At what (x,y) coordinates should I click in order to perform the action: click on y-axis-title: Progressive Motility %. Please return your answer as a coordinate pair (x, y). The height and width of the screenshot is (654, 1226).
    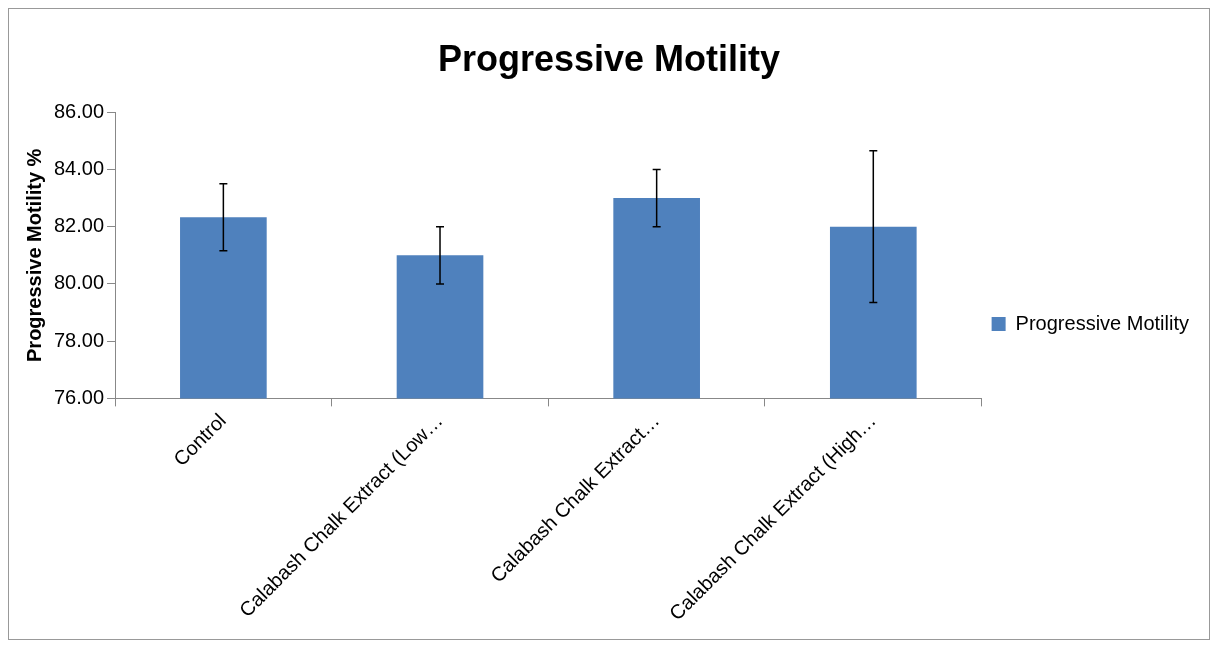
    Looking at the image, I should click on (33, 255).